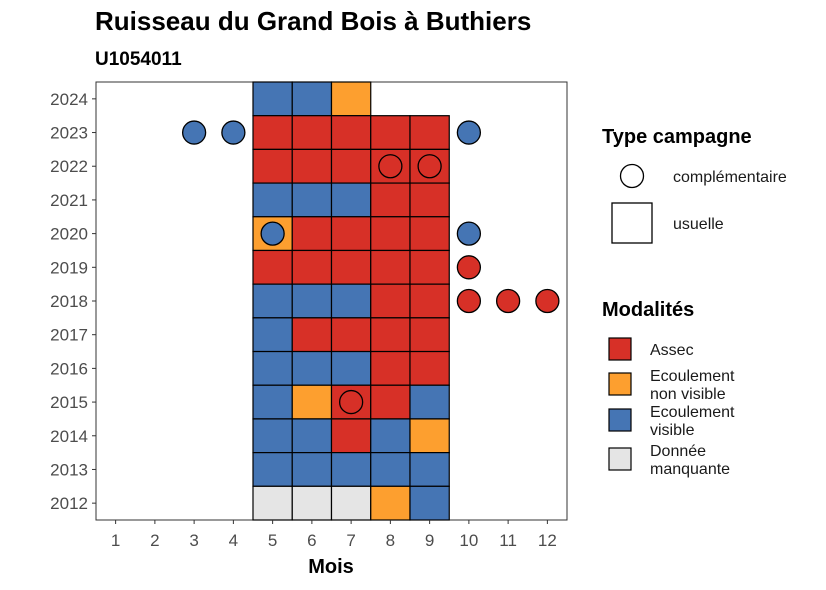  I want to click on y-tick-label: 2012, so click(69, 503).